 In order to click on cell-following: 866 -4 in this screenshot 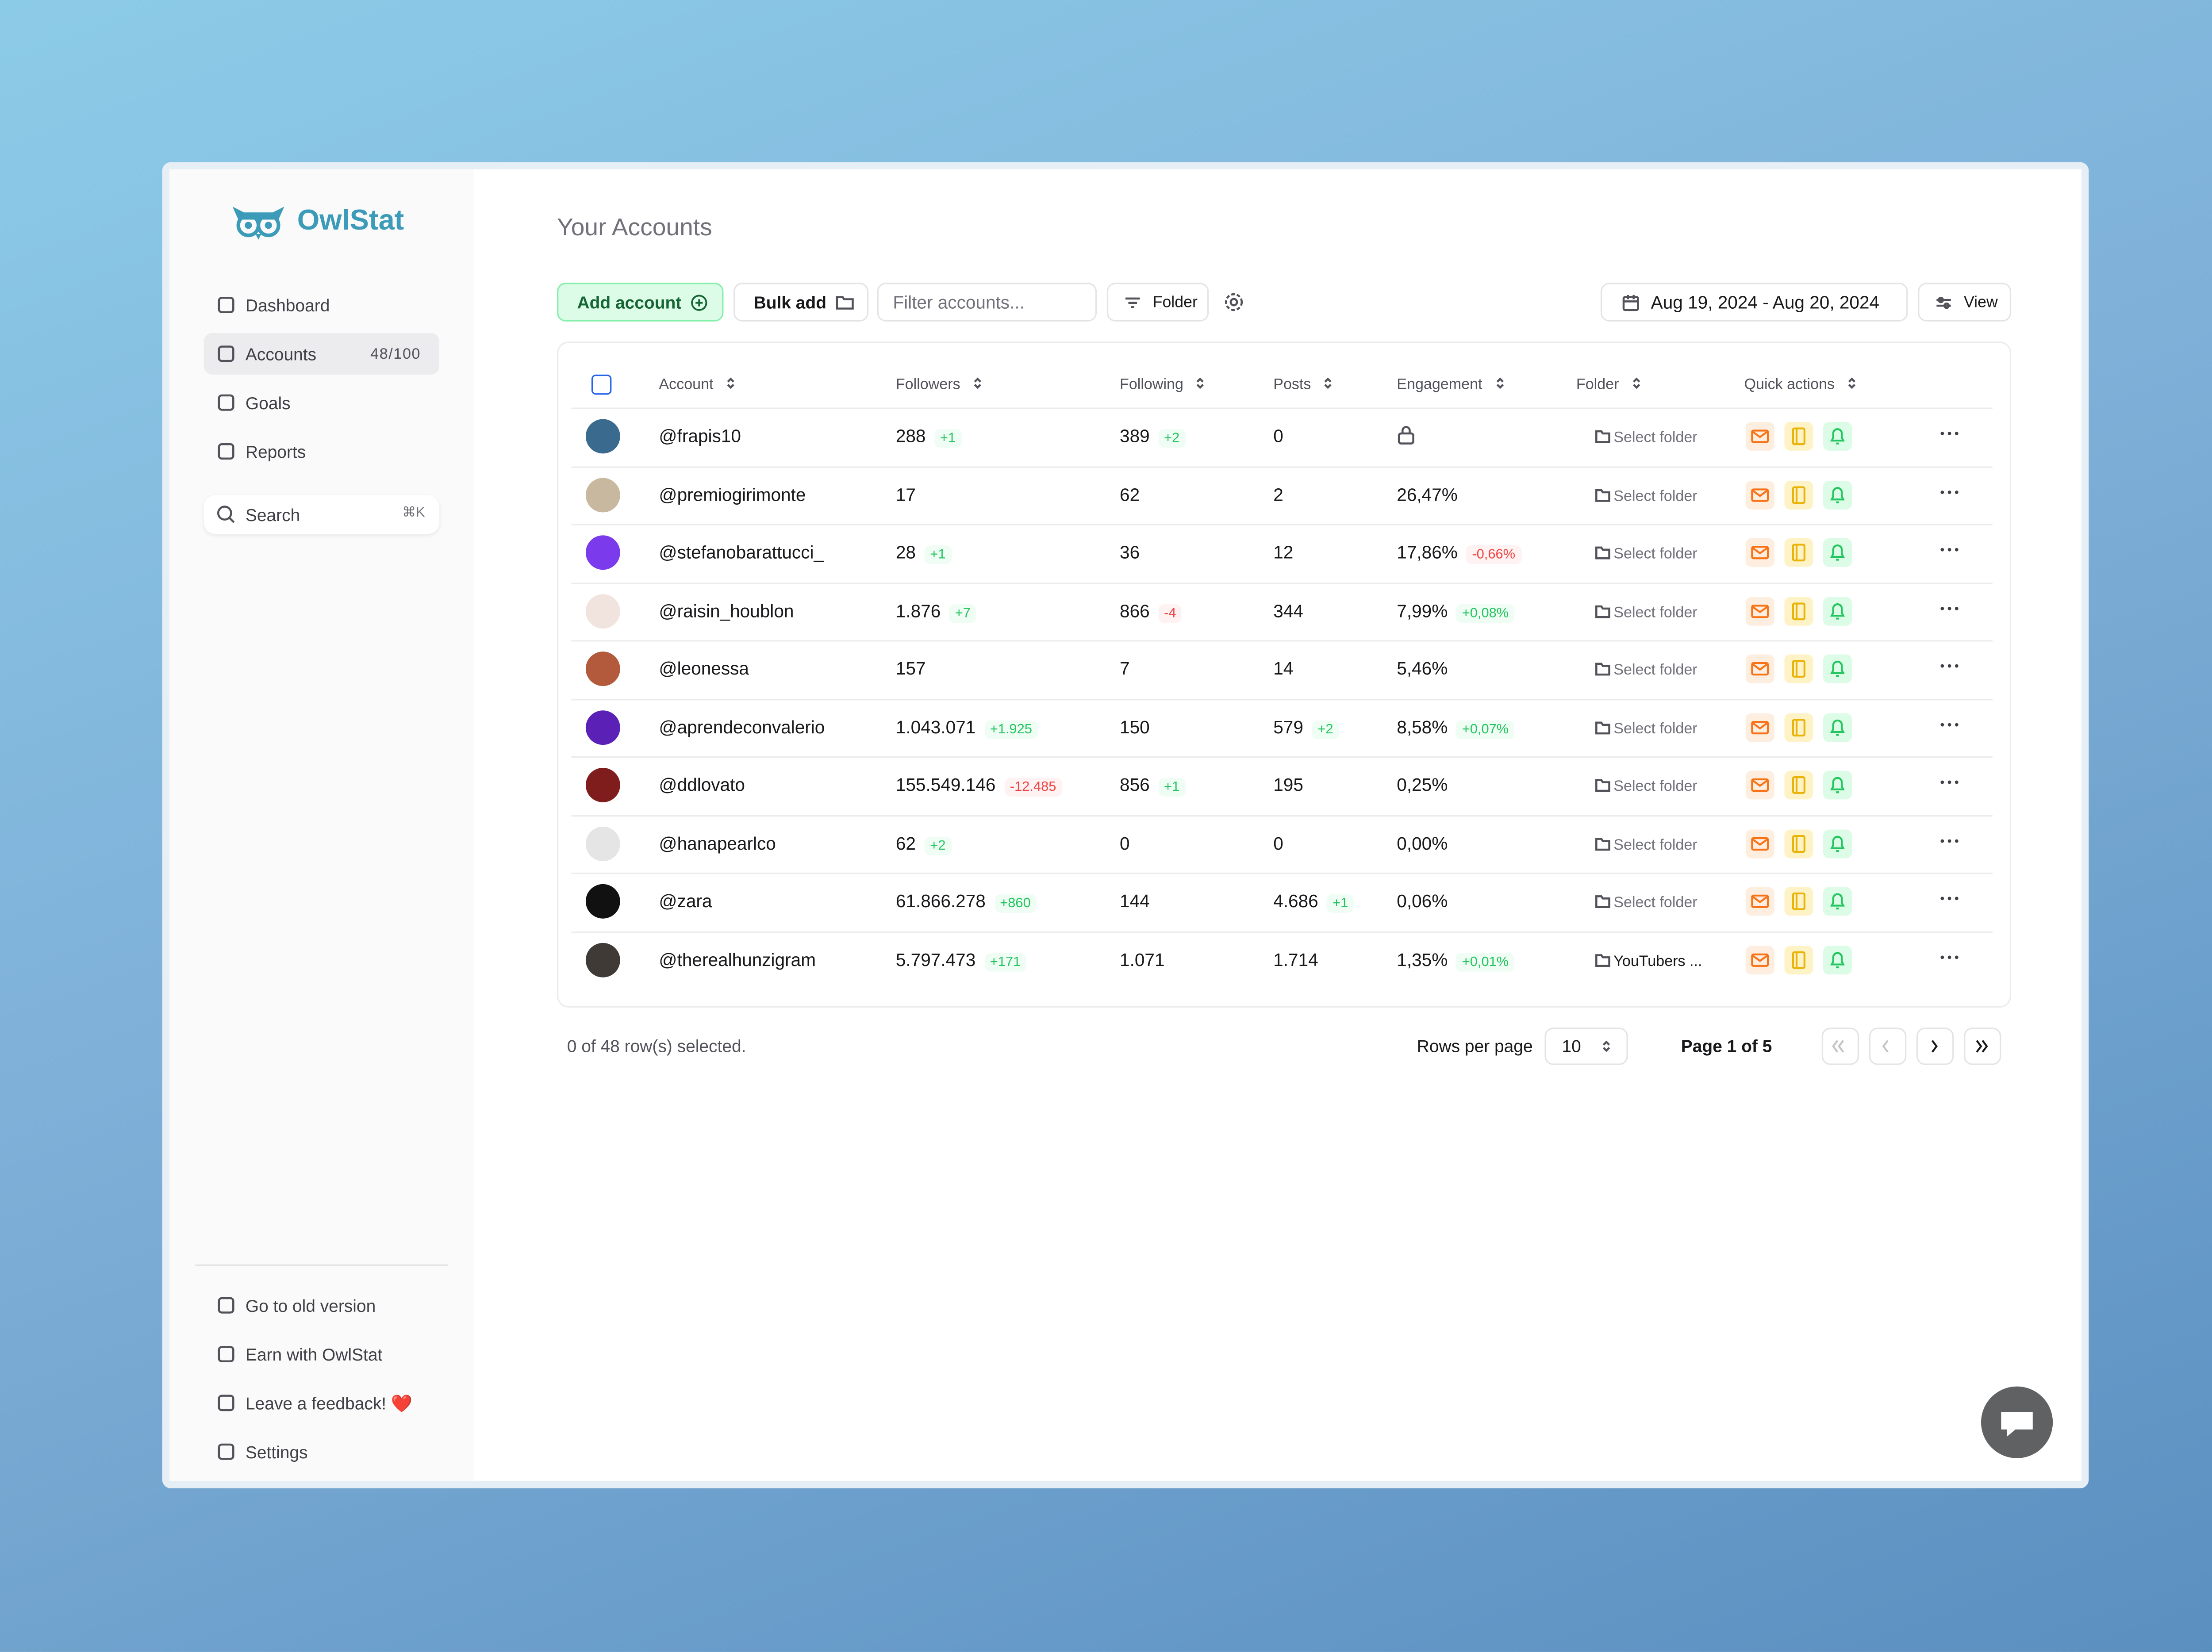, I will do `click(1151, 612)`.